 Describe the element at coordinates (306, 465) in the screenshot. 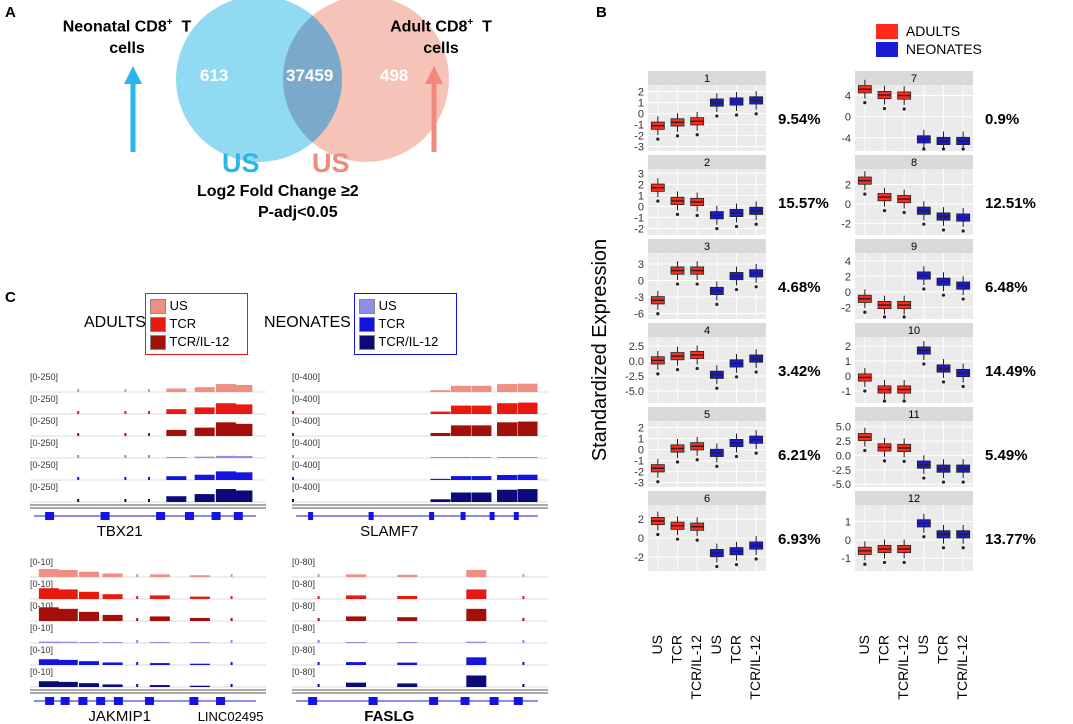

I see `track-range-label: [0-400]` at that location.